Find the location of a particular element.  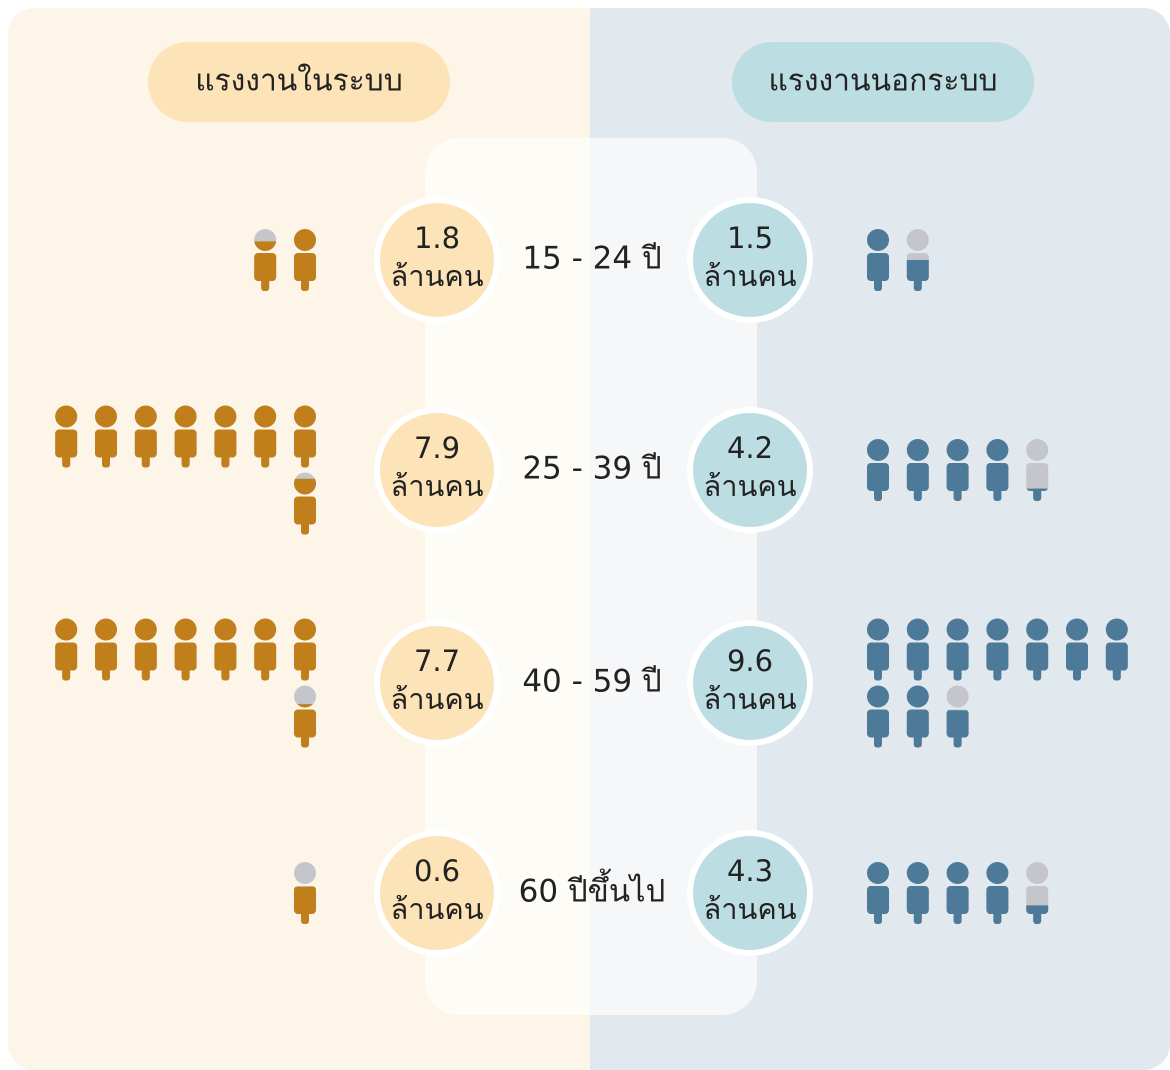

age-label: 40 - 59 ปี is located at coordinates (591, 682).